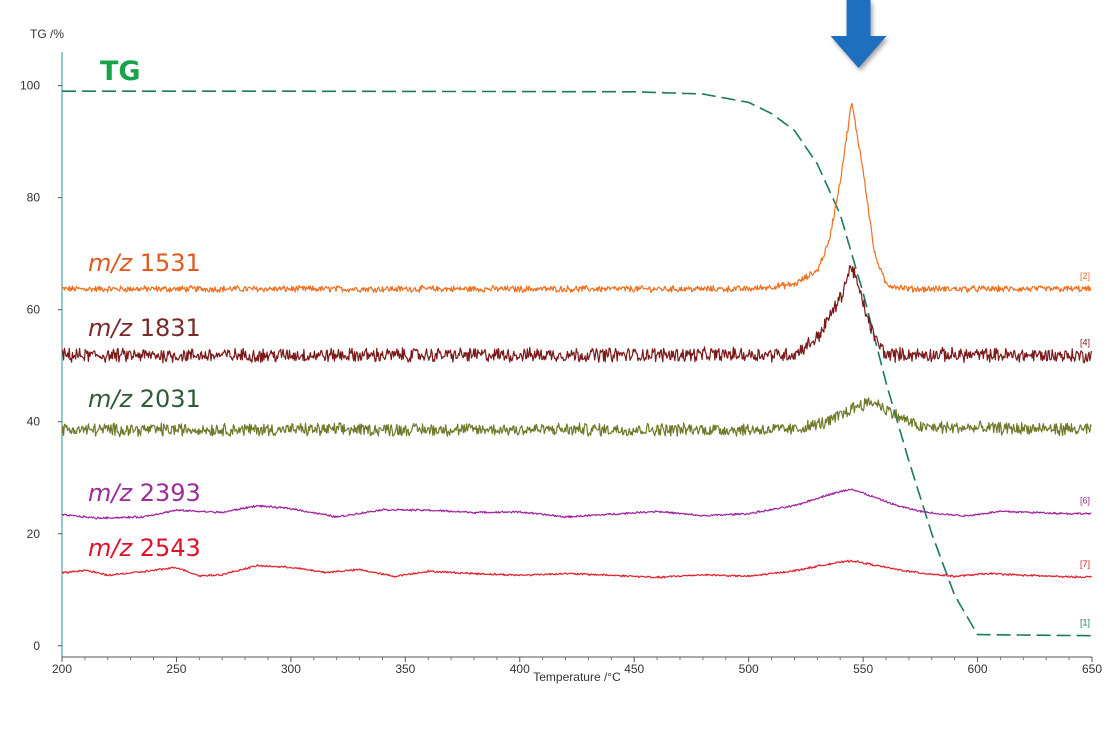  Describe the element at coordinates (520, 669) in the screenshot. I see `x-tick-label: 400` at that location.